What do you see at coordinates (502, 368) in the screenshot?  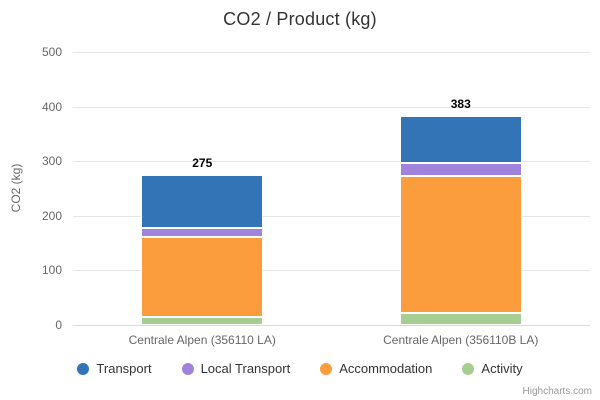 I see `legend-item-label: Activity` at bounding box center [502, 368].